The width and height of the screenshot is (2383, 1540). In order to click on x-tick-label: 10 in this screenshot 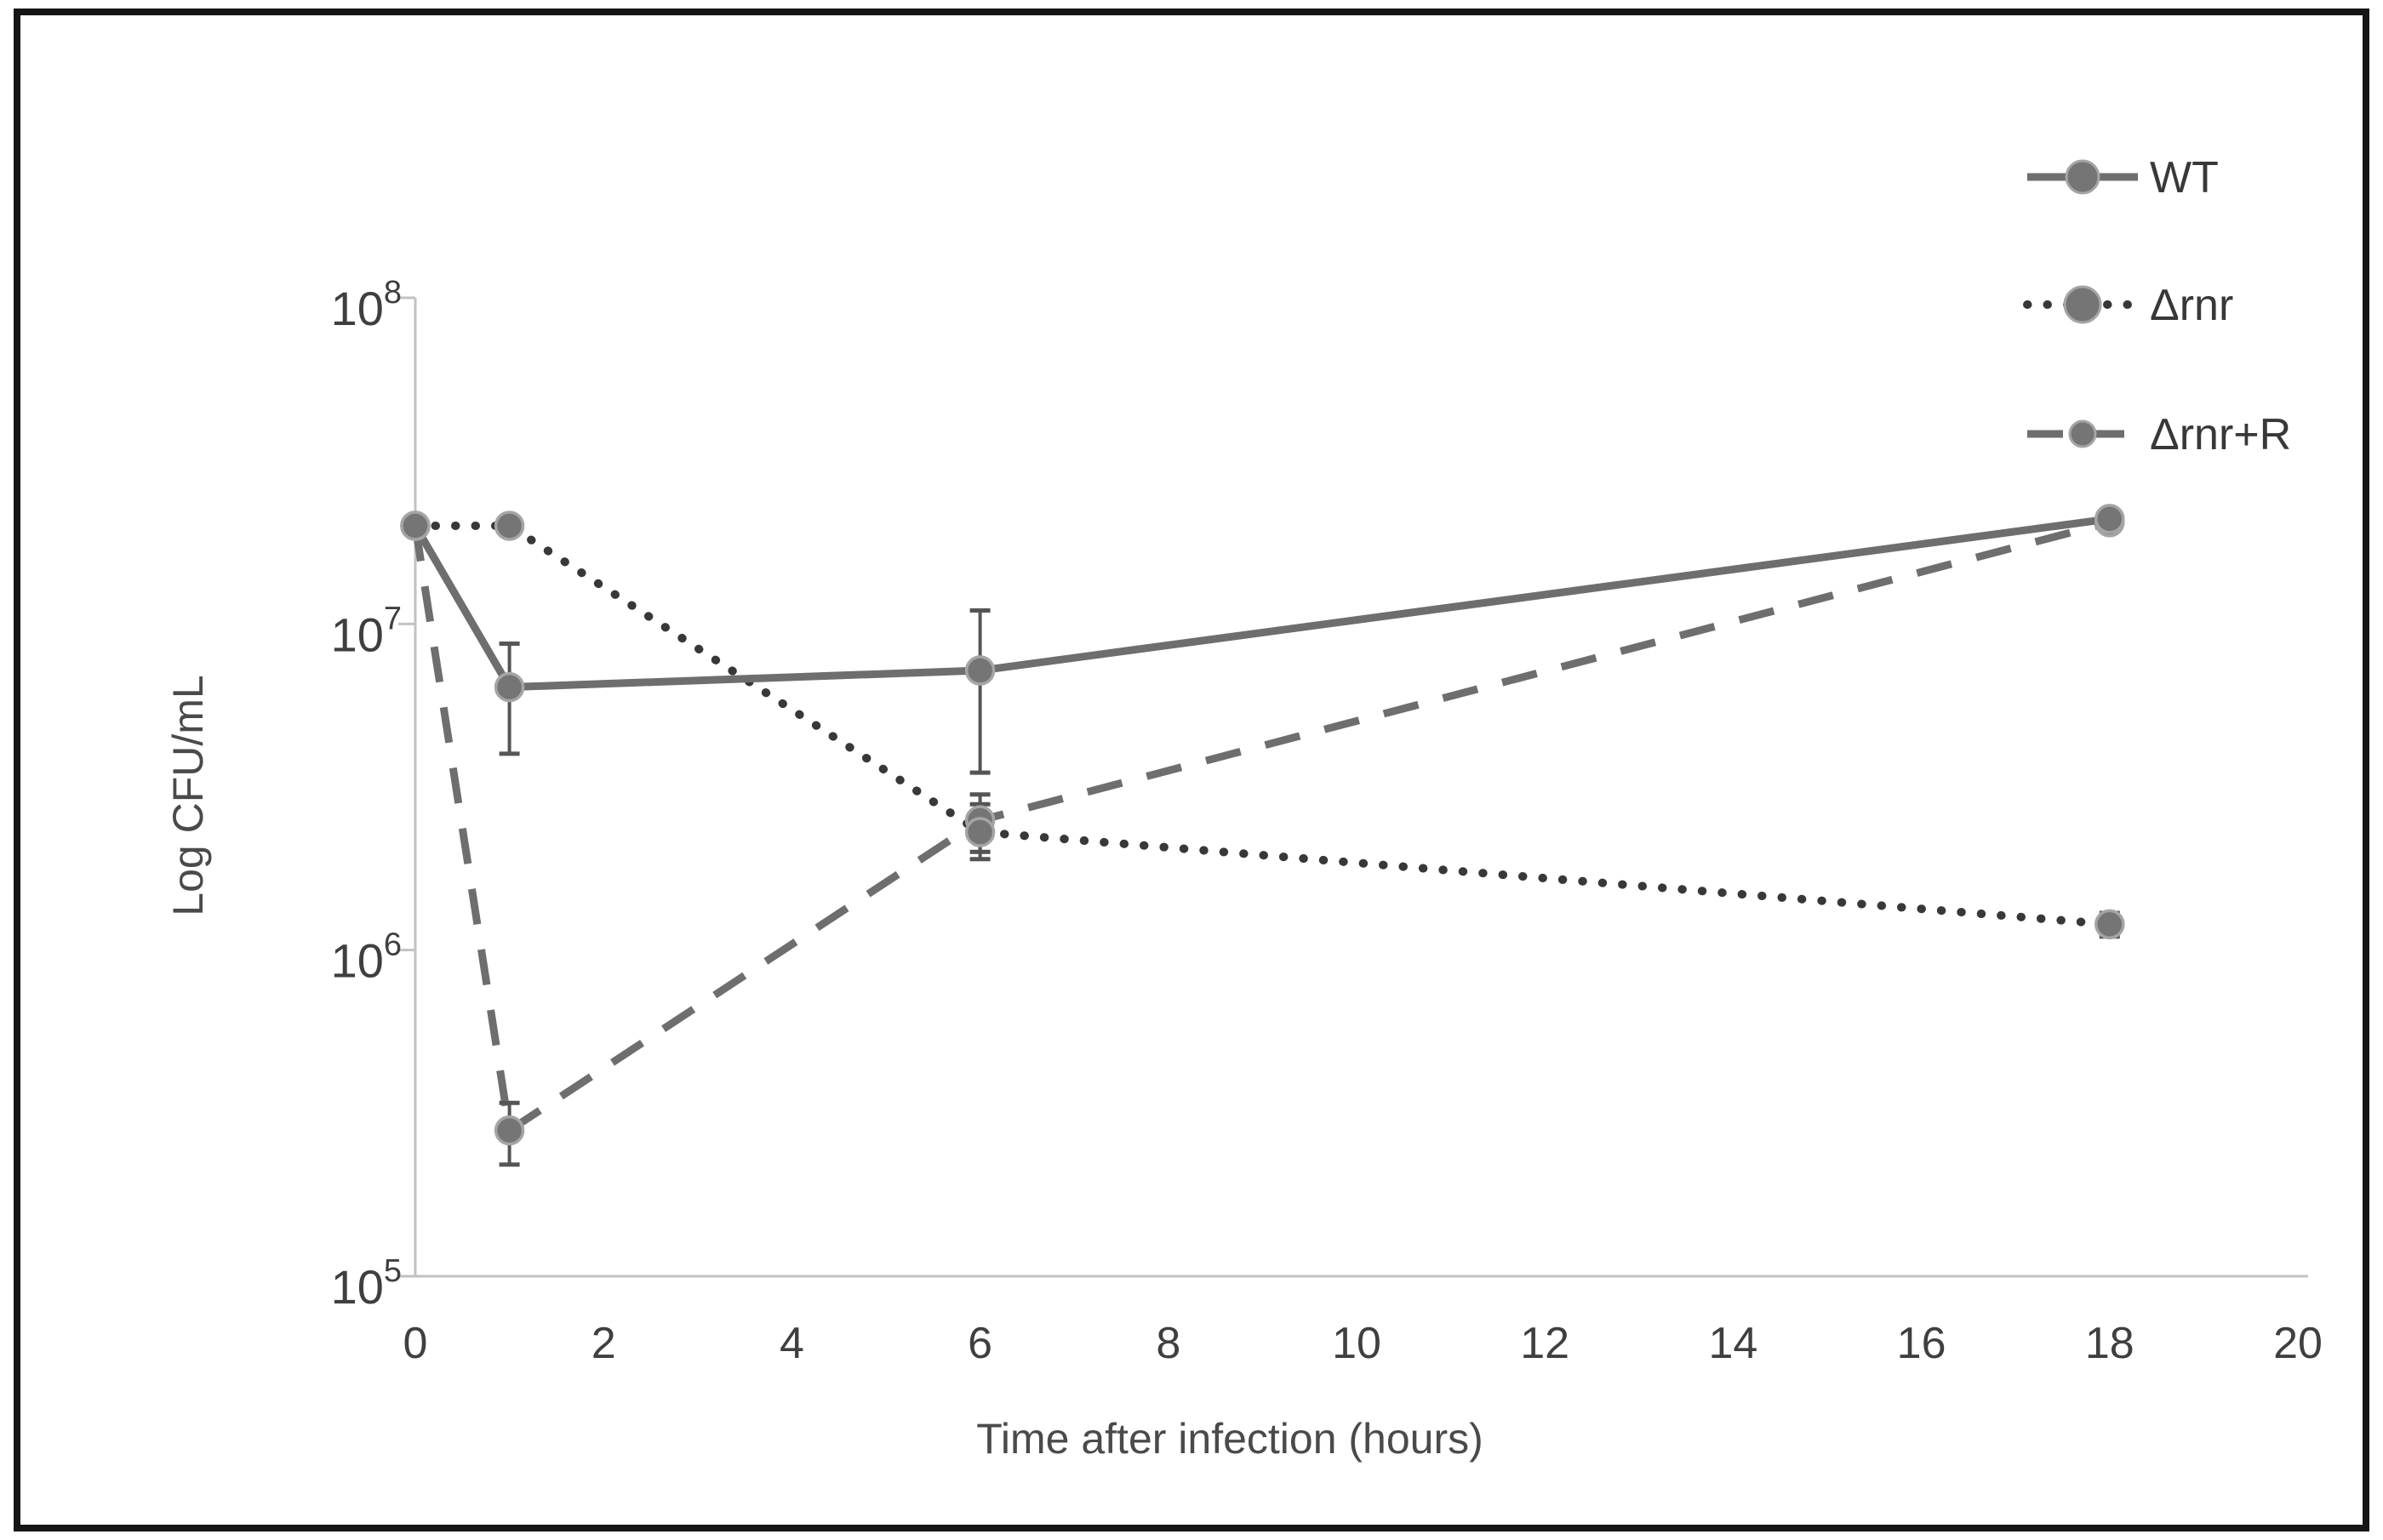, I will do `click(1356, 1343)`.